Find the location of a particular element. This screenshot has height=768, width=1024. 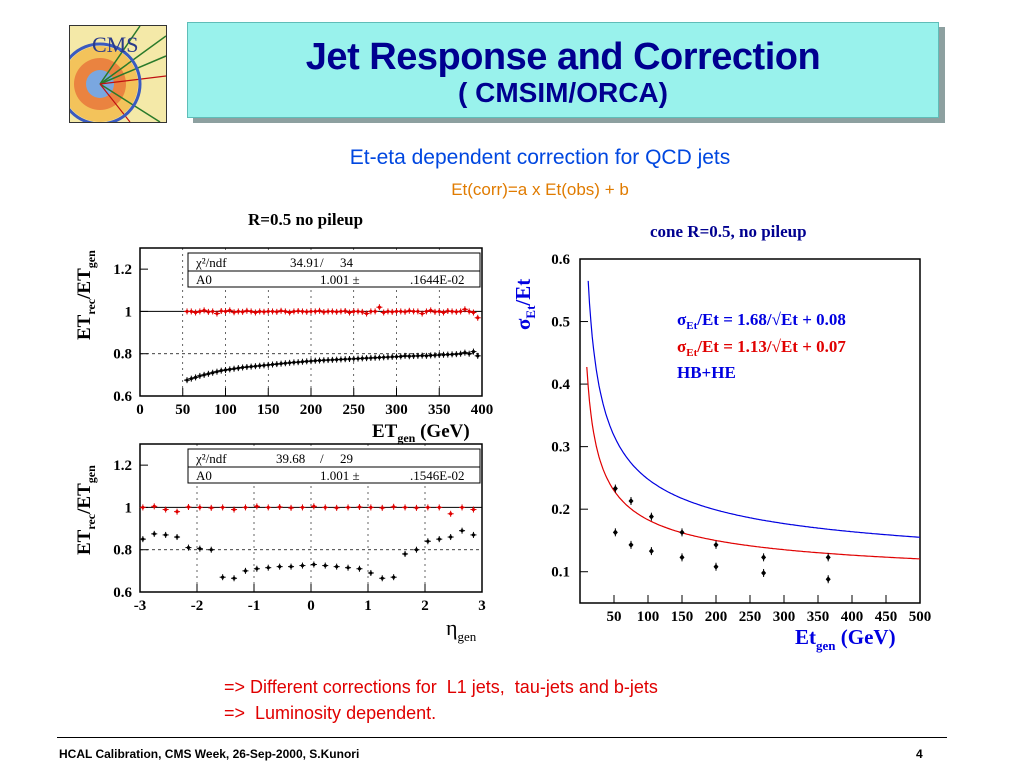

res-ytick-label: 0.2 is located at coordinates (560, 510).